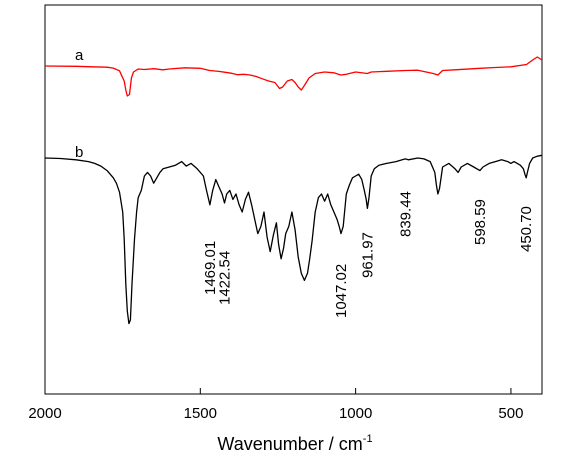 The image size is (569, 466). I want to click on x-tick-label: 2000, so click(44, 413).